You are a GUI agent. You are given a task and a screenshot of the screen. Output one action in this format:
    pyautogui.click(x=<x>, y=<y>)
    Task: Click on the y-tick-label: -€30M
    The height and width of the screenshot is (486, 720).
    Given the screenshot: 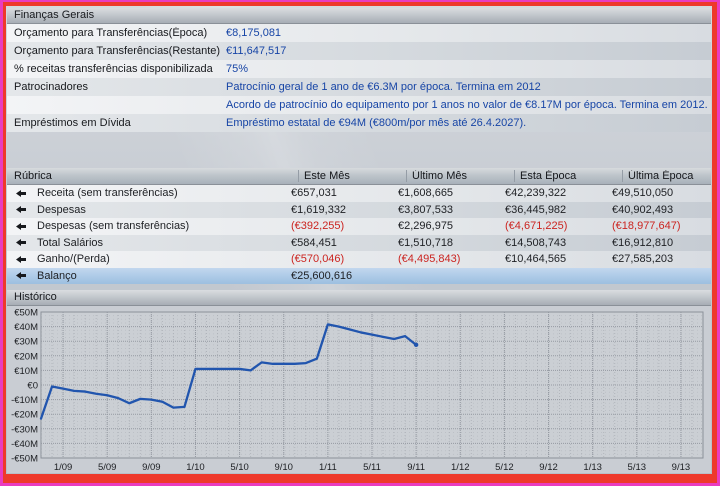 What is the action you would take?
    pyautogui.click(x=24, y=429)
    